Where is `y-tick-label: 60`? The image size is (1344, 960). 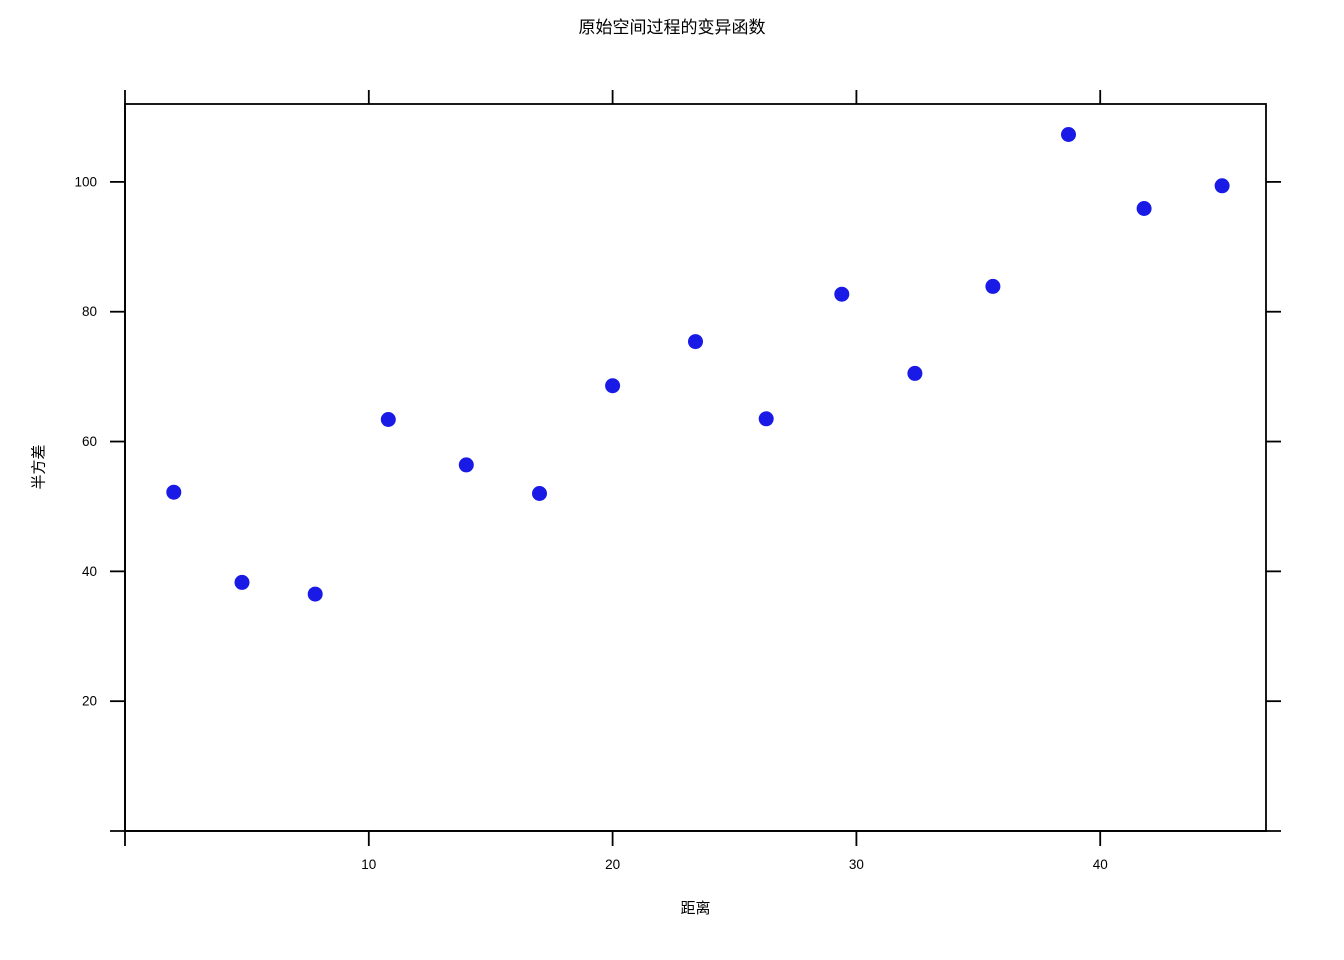
y-tick-label: 60 is located at coordinates (89, 441).